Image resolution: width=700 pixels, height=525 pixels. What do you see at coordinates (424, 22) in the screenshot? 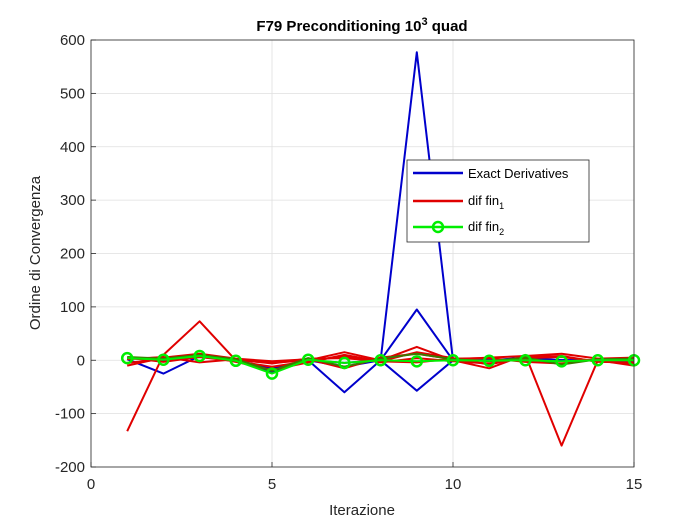
I see `chart-title-superscript: 3` at bounding box center [424, 22].